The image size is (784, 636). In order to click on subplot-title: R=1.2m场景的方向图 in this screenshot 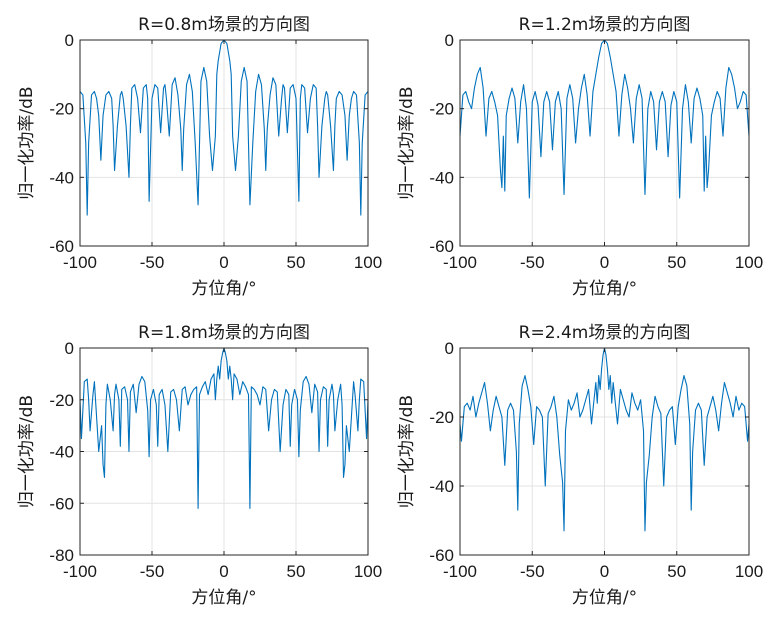, I will do `click(605, 25)`.